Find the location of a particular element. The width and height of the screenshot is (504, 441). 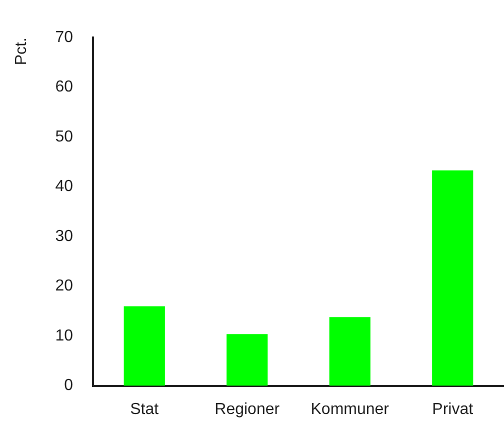

y-tick-label: 40 is located at coordinates (64, 187).